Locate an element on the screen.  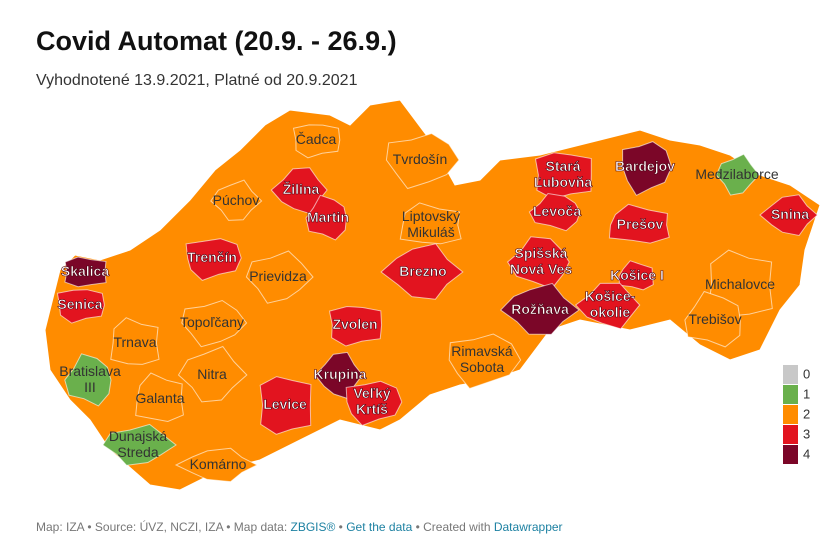
district-label: Liptovský Mikuláš is located at coordinates (431, 224).